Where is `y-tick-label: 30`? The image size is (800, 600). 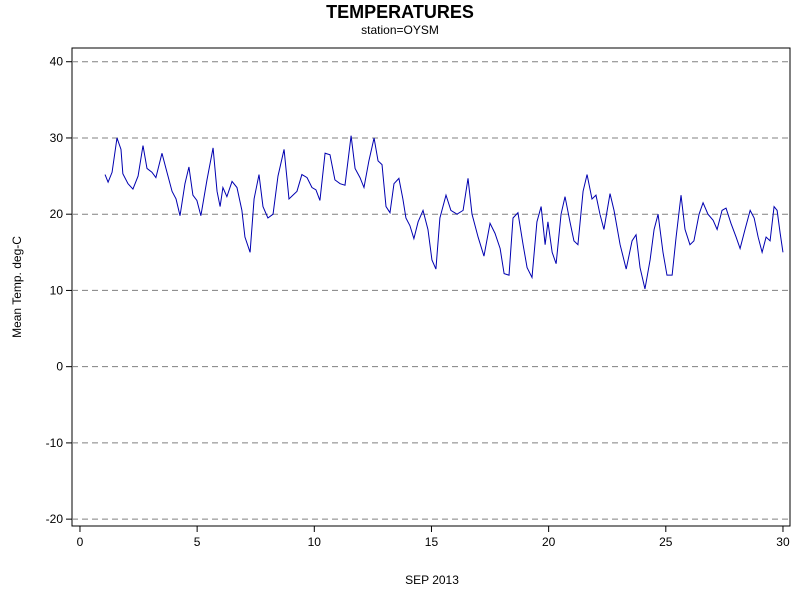
y-tick-label: 30 is located at coordinates (57, 138).